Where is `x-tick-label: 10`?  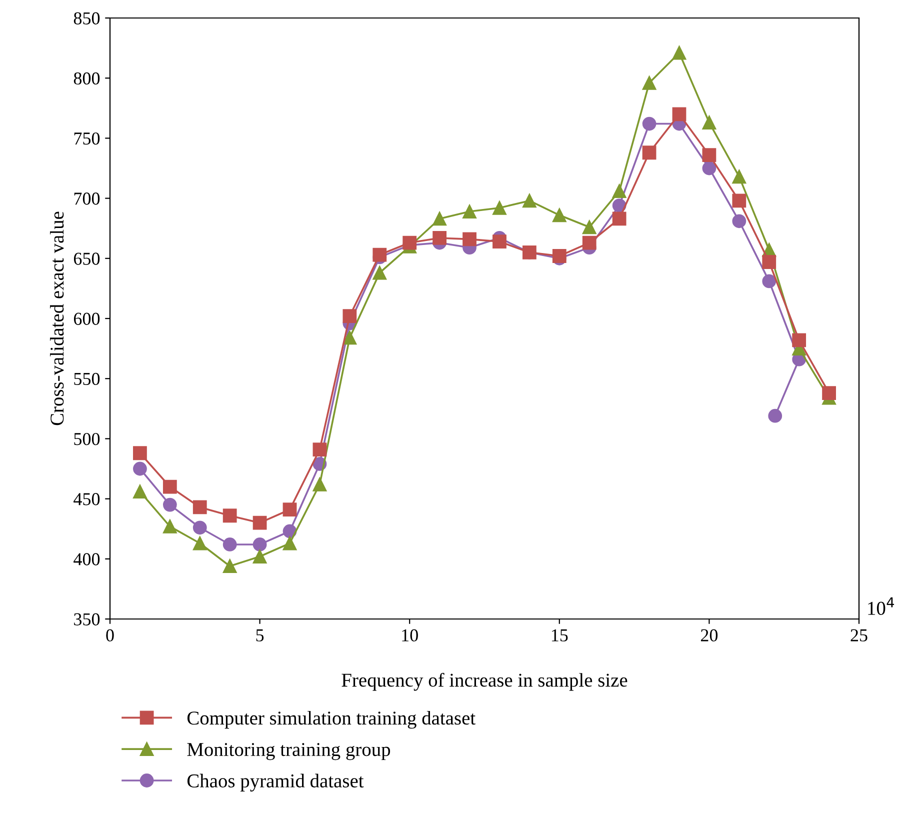
x-tick-label: 10 is located at coordinates (410, 635).